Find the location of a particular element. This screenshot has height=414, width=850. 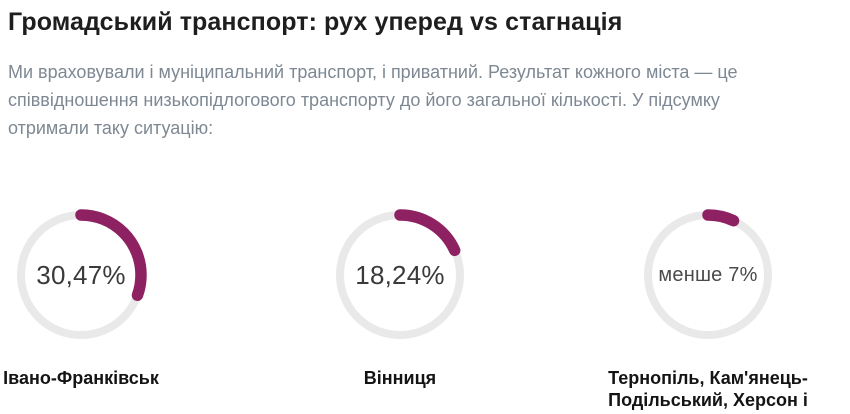

gauge-ivano-frankivsk: 30,47% Івано-Франківськ is located at coordinates (81, 297).